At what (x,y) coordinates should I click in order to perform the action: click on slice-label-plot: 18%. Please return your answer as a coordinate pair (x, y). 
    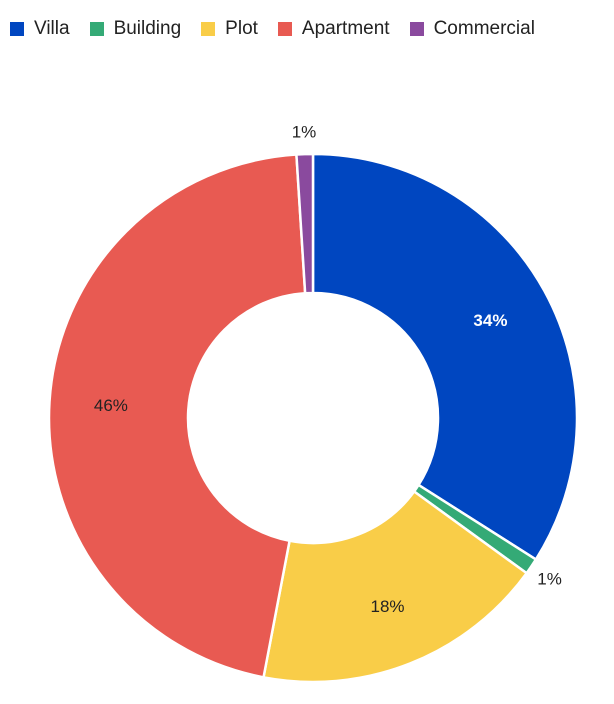
    Looking at the image, I should click on (388, 606).